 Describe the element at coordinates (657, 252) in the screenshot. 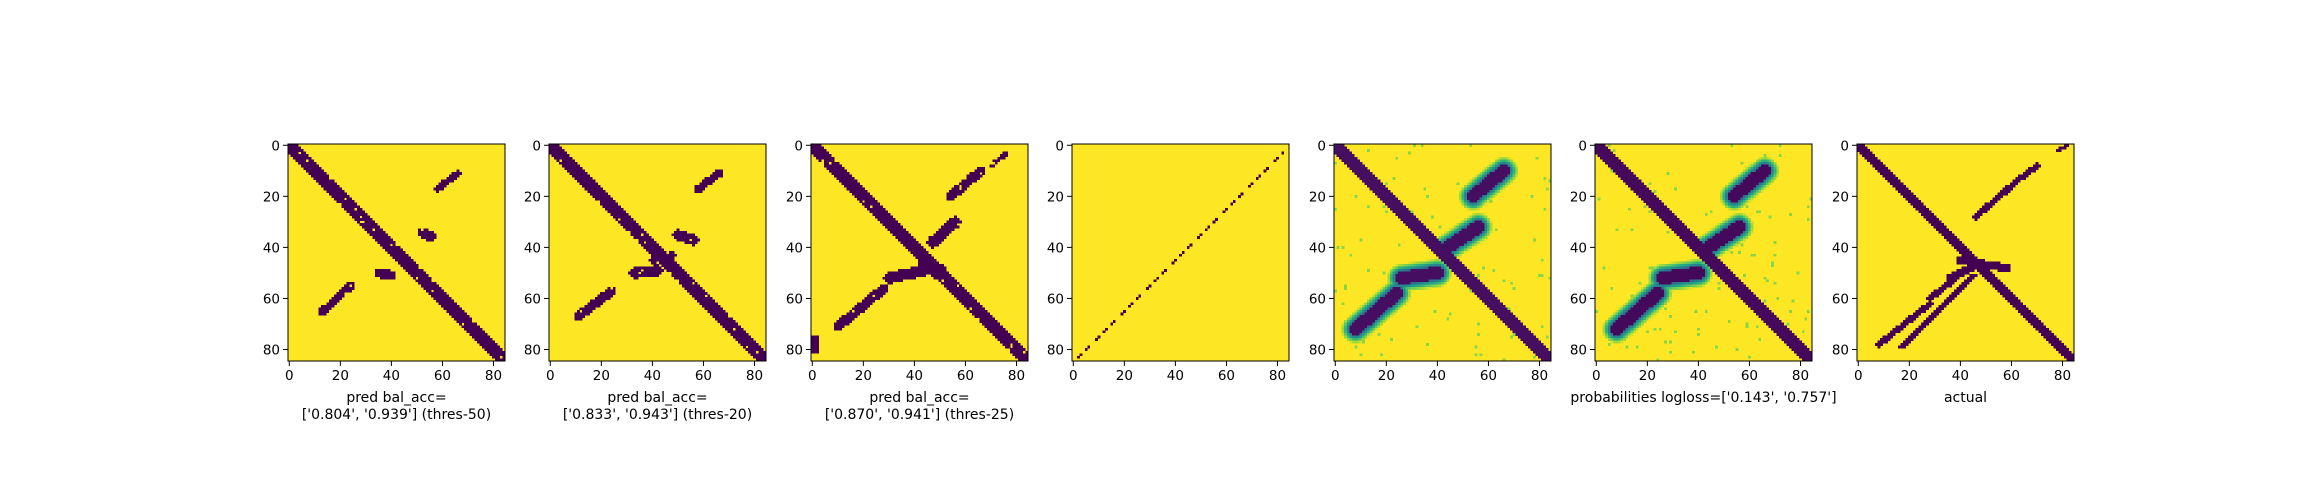

I see `axes-frame` at that location.